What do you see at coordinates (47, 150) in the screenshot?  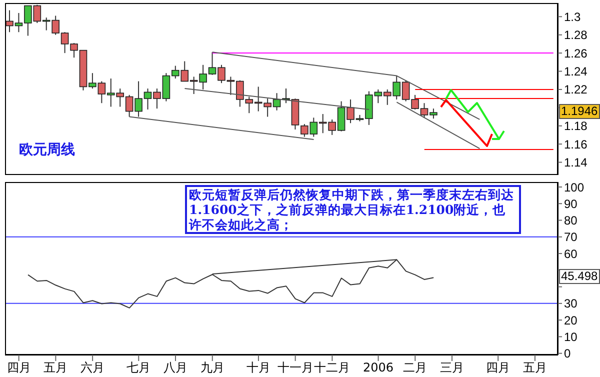 I see `annotation: 欧元周线` at bounding box center [47, 150].